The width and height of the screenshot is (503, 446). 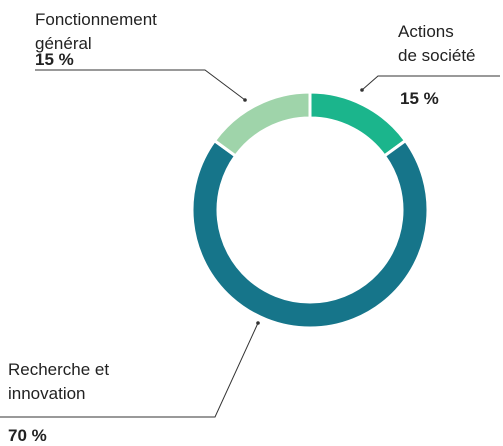 I want to click on category-label: Recherche et innovation, so click(x=59, y=381).